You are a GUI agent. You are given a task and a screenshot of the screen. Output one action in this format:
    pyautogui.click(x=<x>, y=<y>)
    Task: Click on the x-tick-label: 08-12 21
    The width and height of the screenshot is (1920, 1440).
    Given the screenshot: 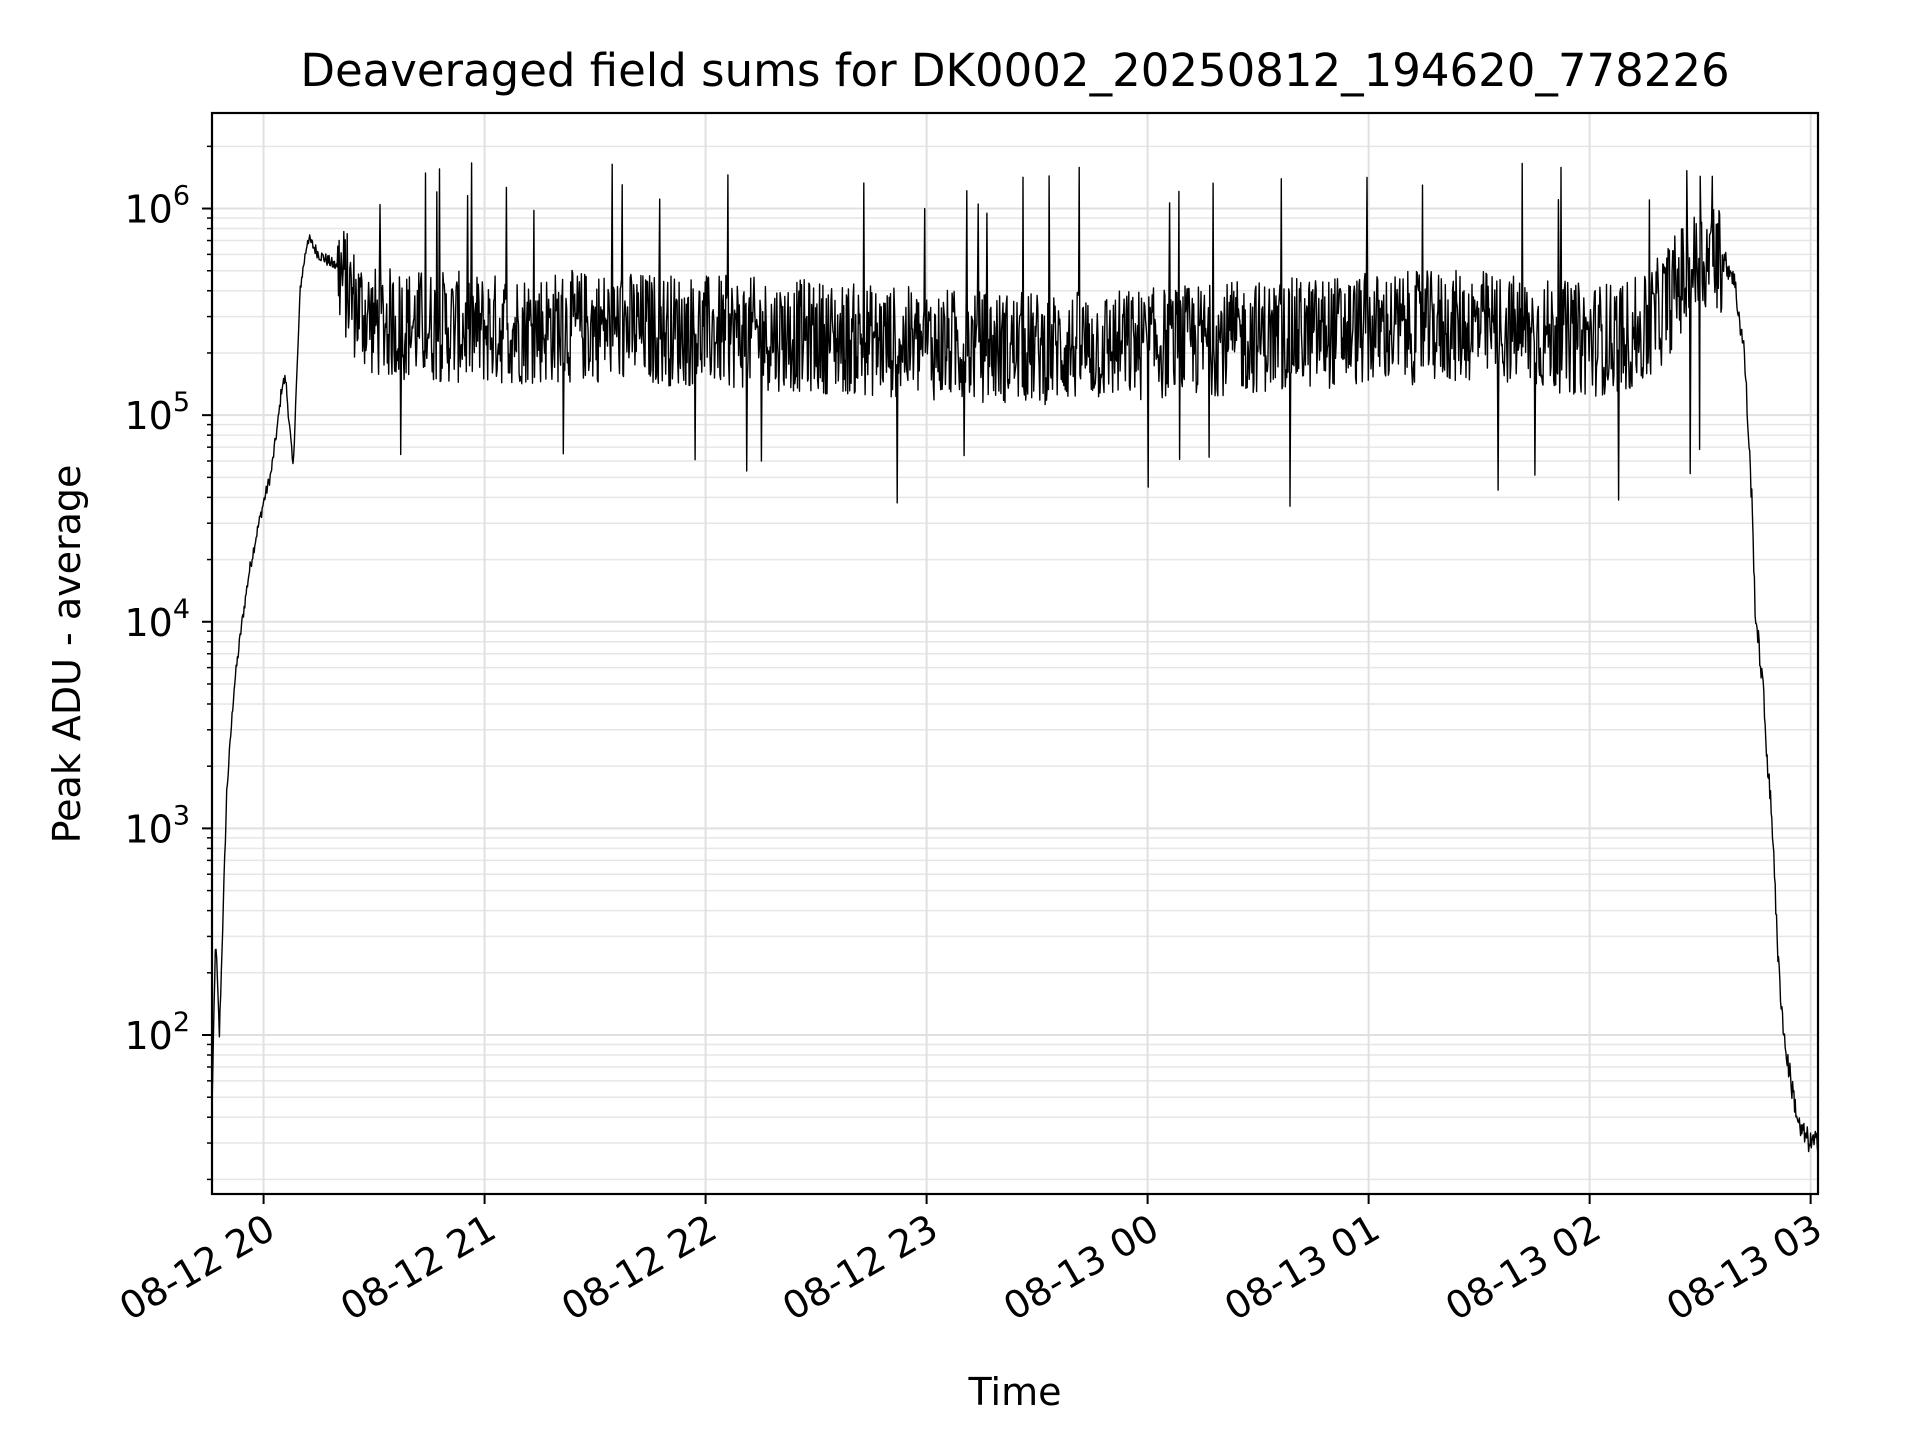 What is the action you would take?
    pyautogui.click(x=418, y=1268)
    